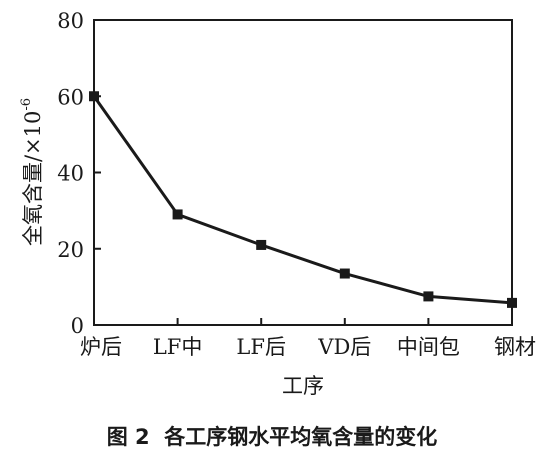 The height and width of the screenshot is (457, 544). Describe the element at coordinates (70, 21) in the screenshot. I see `y-tick-label: 80` at that location.